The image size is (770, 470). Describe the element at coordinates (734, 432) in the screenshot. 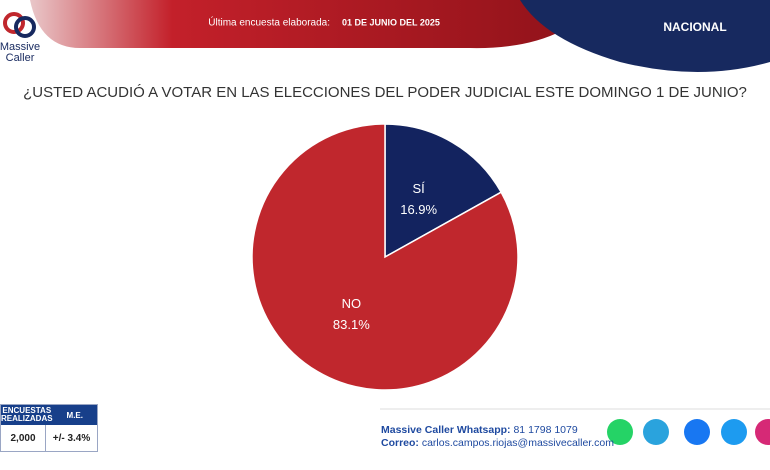

I see `twitter-icon` at that location.